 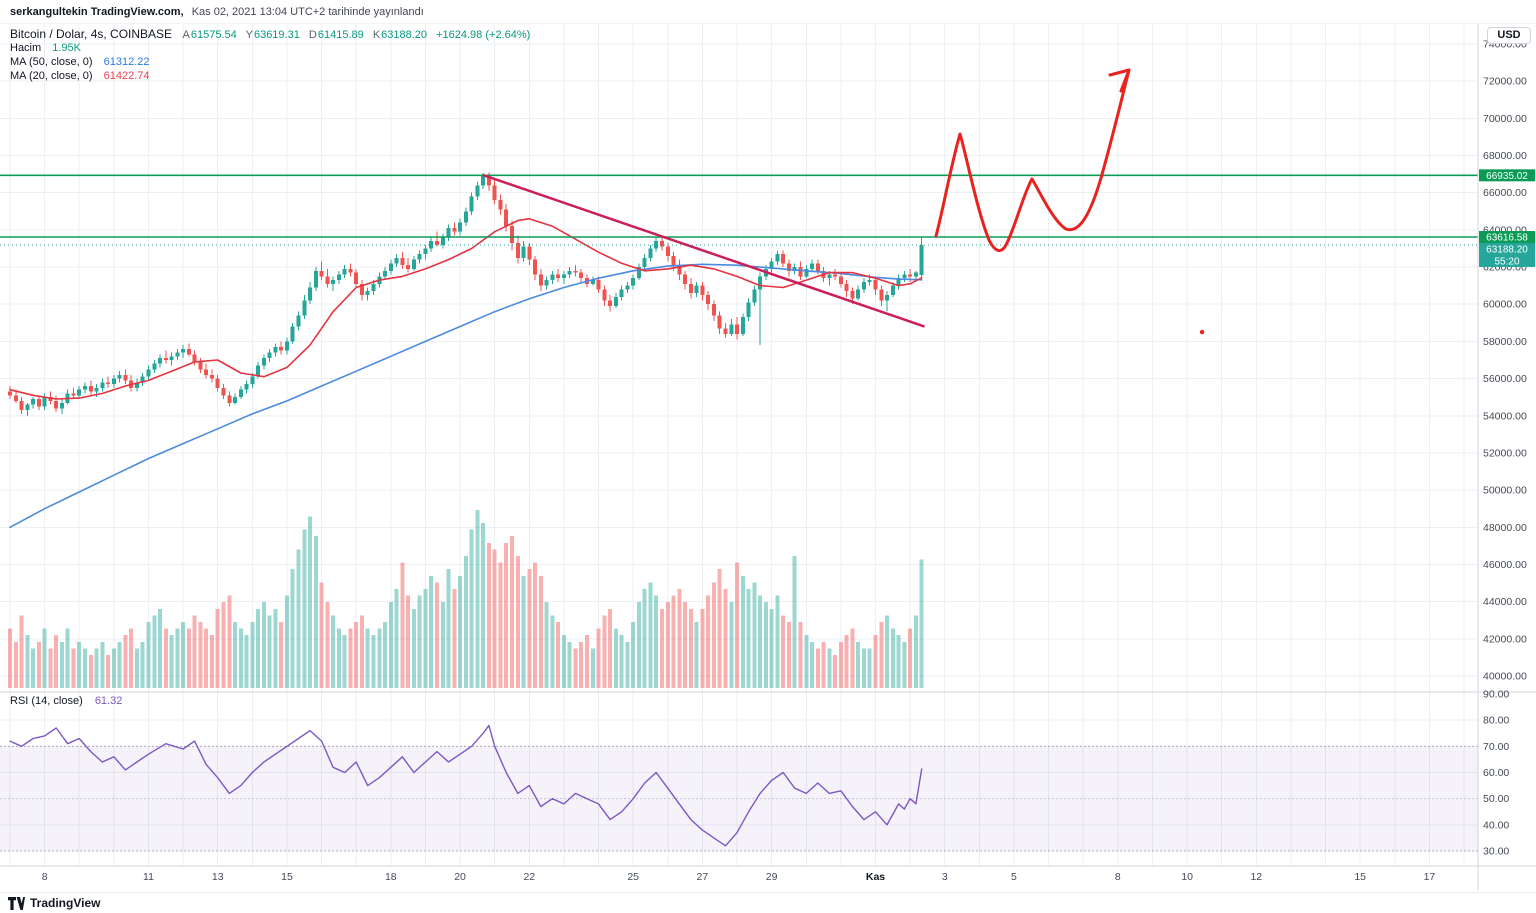 What do you see at coordinates (1505, 156) in the screenshot?
I see `price-axis-label: 68000.00` at bounding box center [1505, 156].